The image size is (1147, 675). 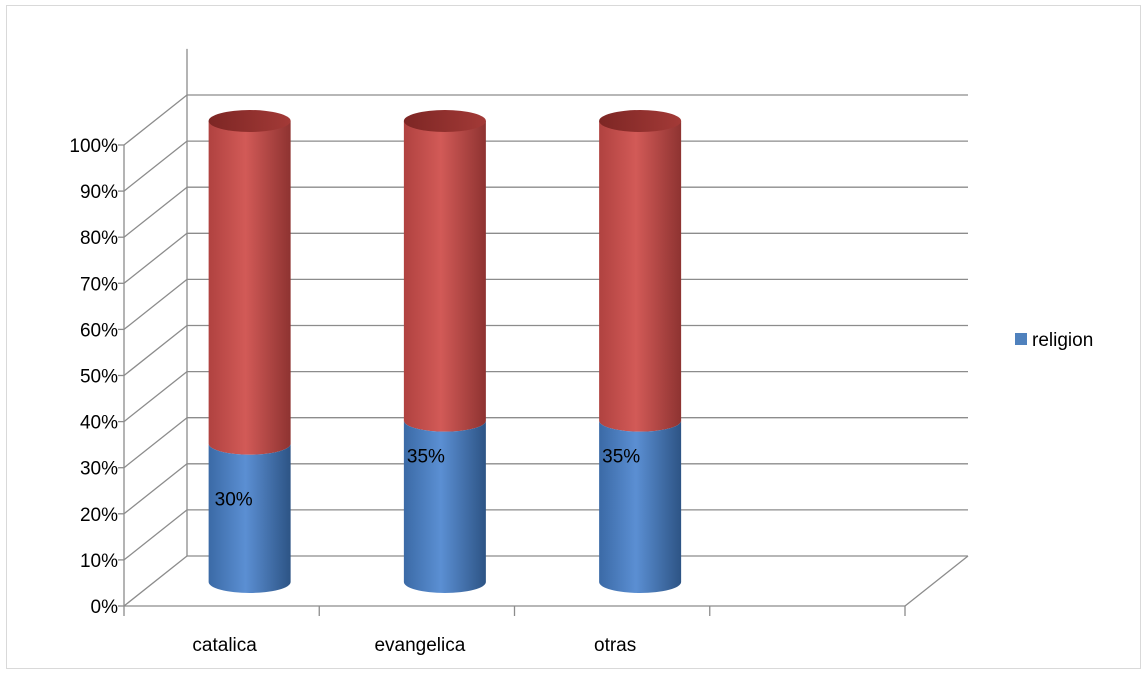 I want to click on data-label-evangelica: 35%, so click(x=426, y=457).